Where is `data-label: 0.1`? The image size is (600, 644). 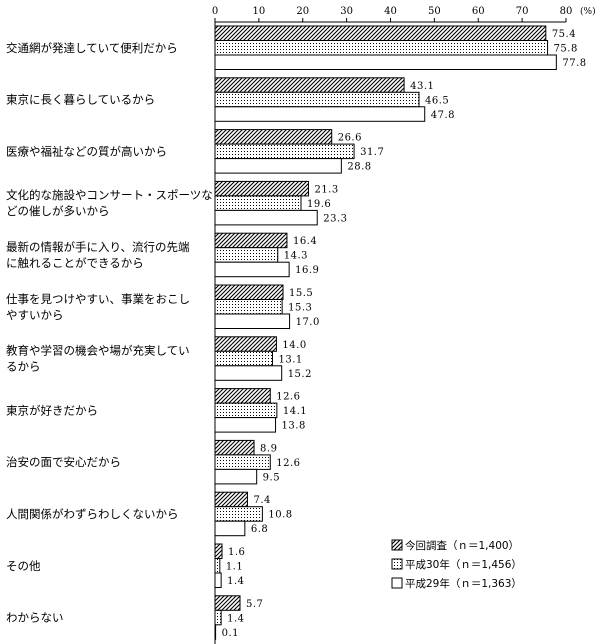 data-label: 0.1 is located at coordinates (230, 633).